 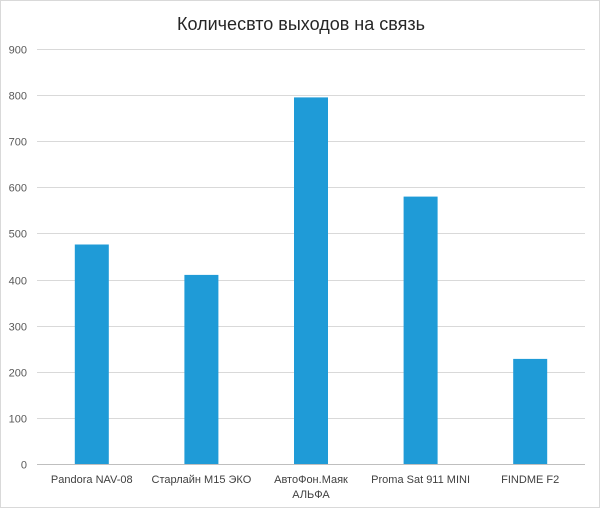 I want to click on x-category-label-line: Pandora NAV-08, so click(x=92, y=480).